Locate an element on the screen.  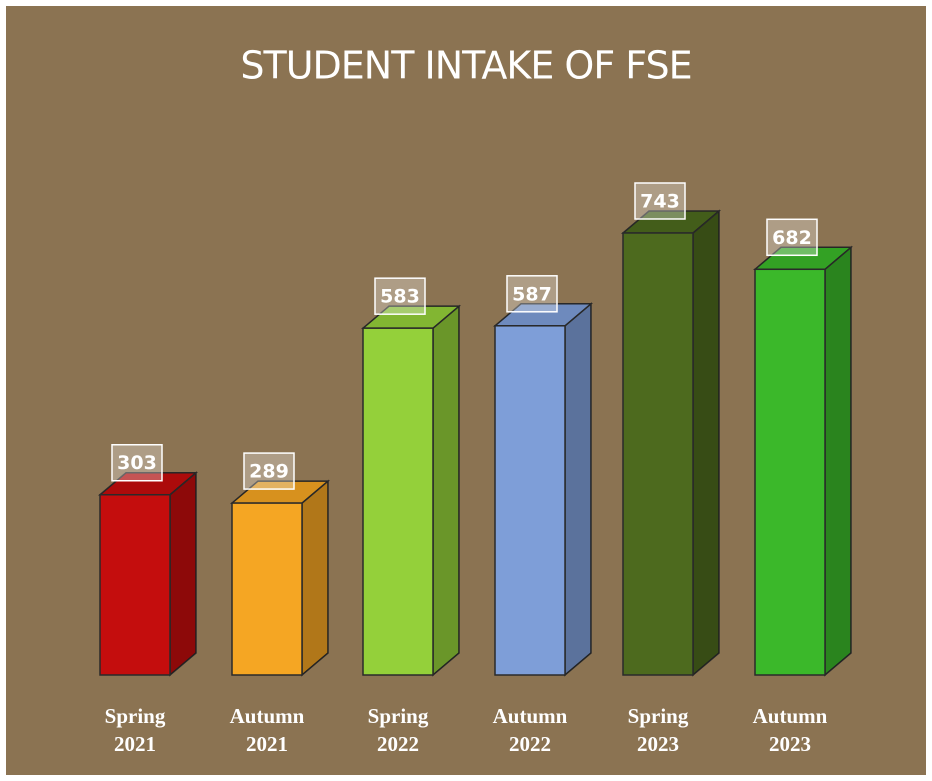
value-label: 682 is located at coordinates (792, 238).